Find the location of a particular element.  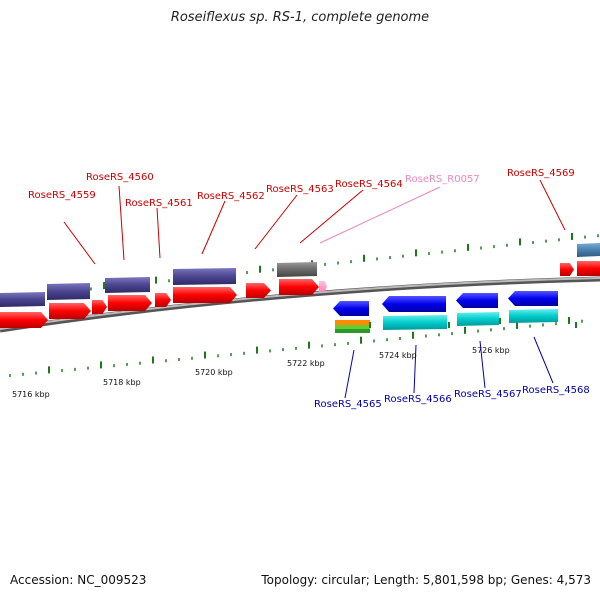

scale-ticks-inner is located at coordinates (296, 347).